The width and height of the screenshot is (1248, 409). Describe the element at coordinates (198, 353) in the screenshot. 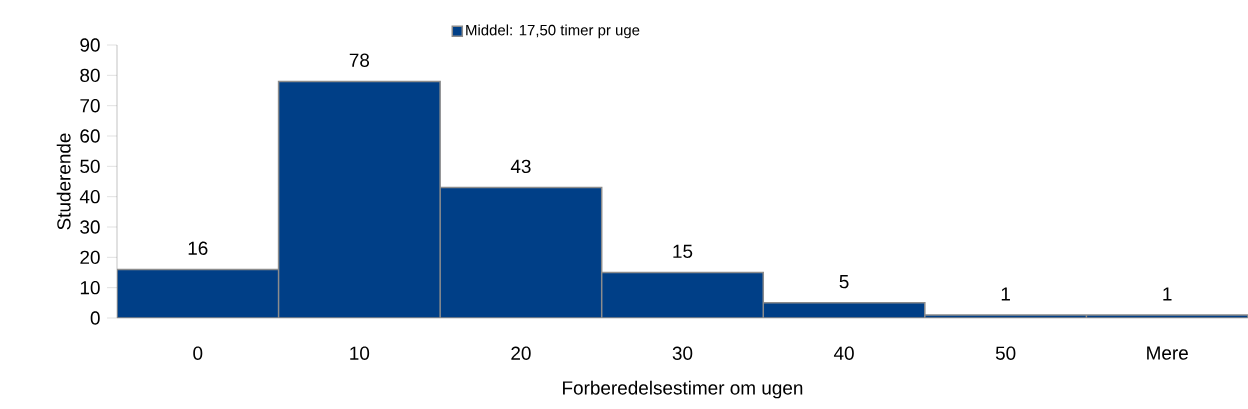

I see `x-tick-label: 0` at that location.